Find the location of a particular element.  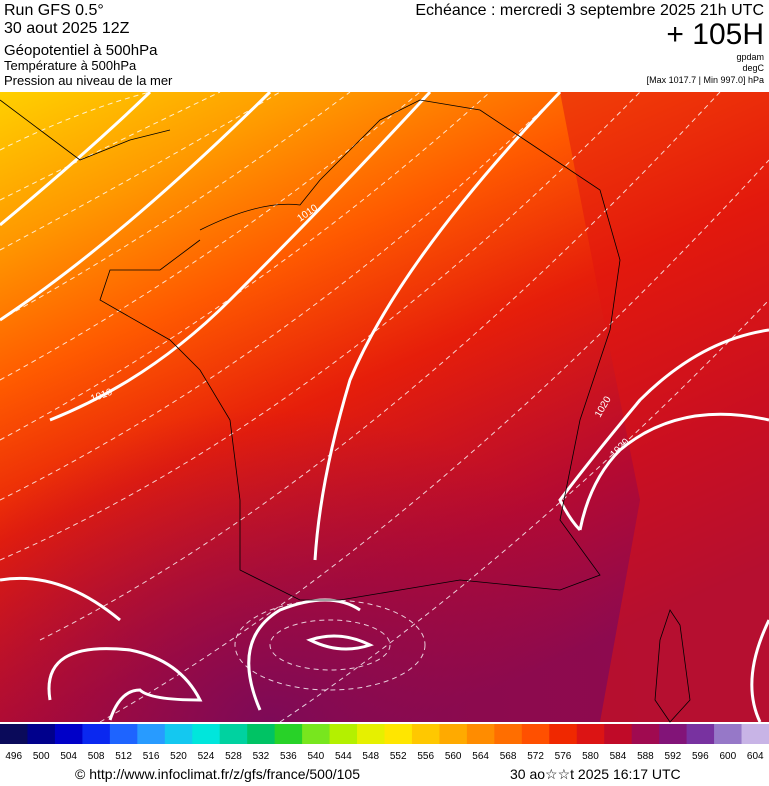

scale-label: 552 is located at coordinates (398, 756).